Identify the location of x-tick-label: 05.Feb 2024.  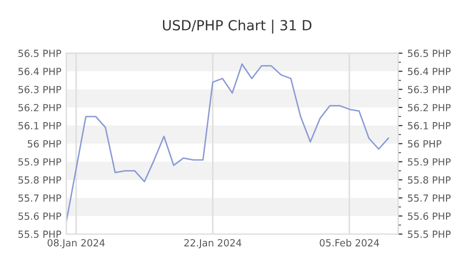
(350, 242).